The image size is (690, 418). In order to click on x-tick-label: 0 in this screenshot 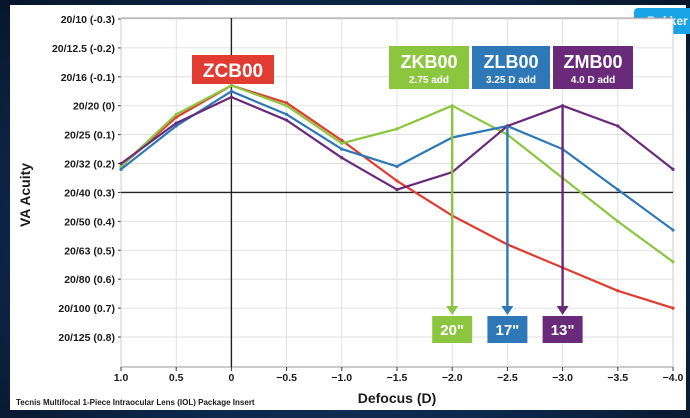, I will do `click(231, 378)`.